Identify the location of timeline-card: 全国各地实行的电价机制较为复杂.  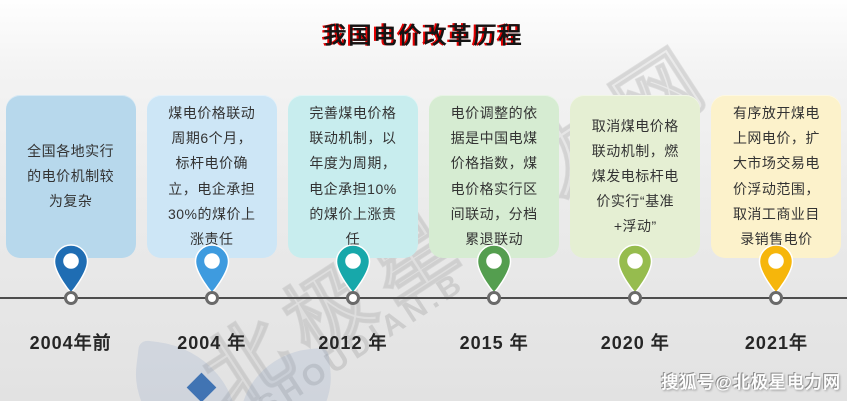
(70, 176).